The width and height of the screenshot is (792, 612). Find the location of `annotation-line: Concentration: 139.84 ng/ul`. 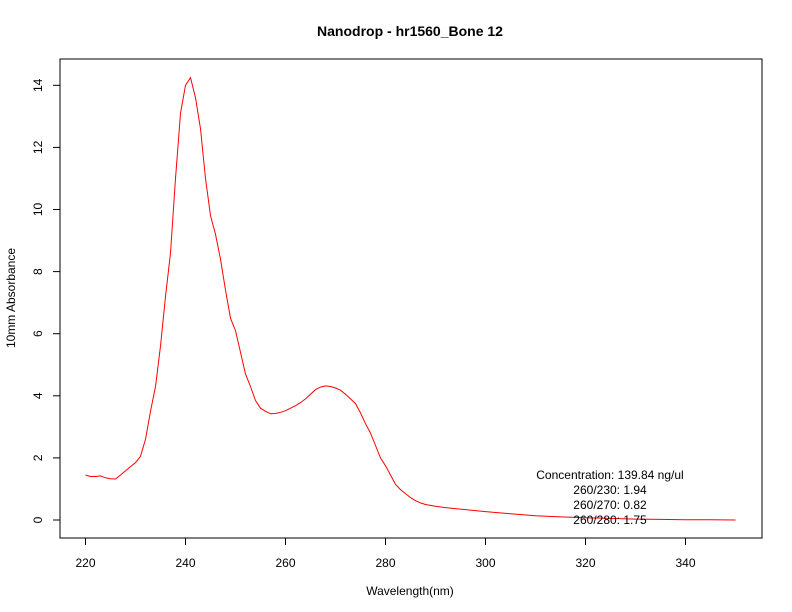

annotation-line: Concentration: 139.84 ng/ul is located at coordinates (609, 475).